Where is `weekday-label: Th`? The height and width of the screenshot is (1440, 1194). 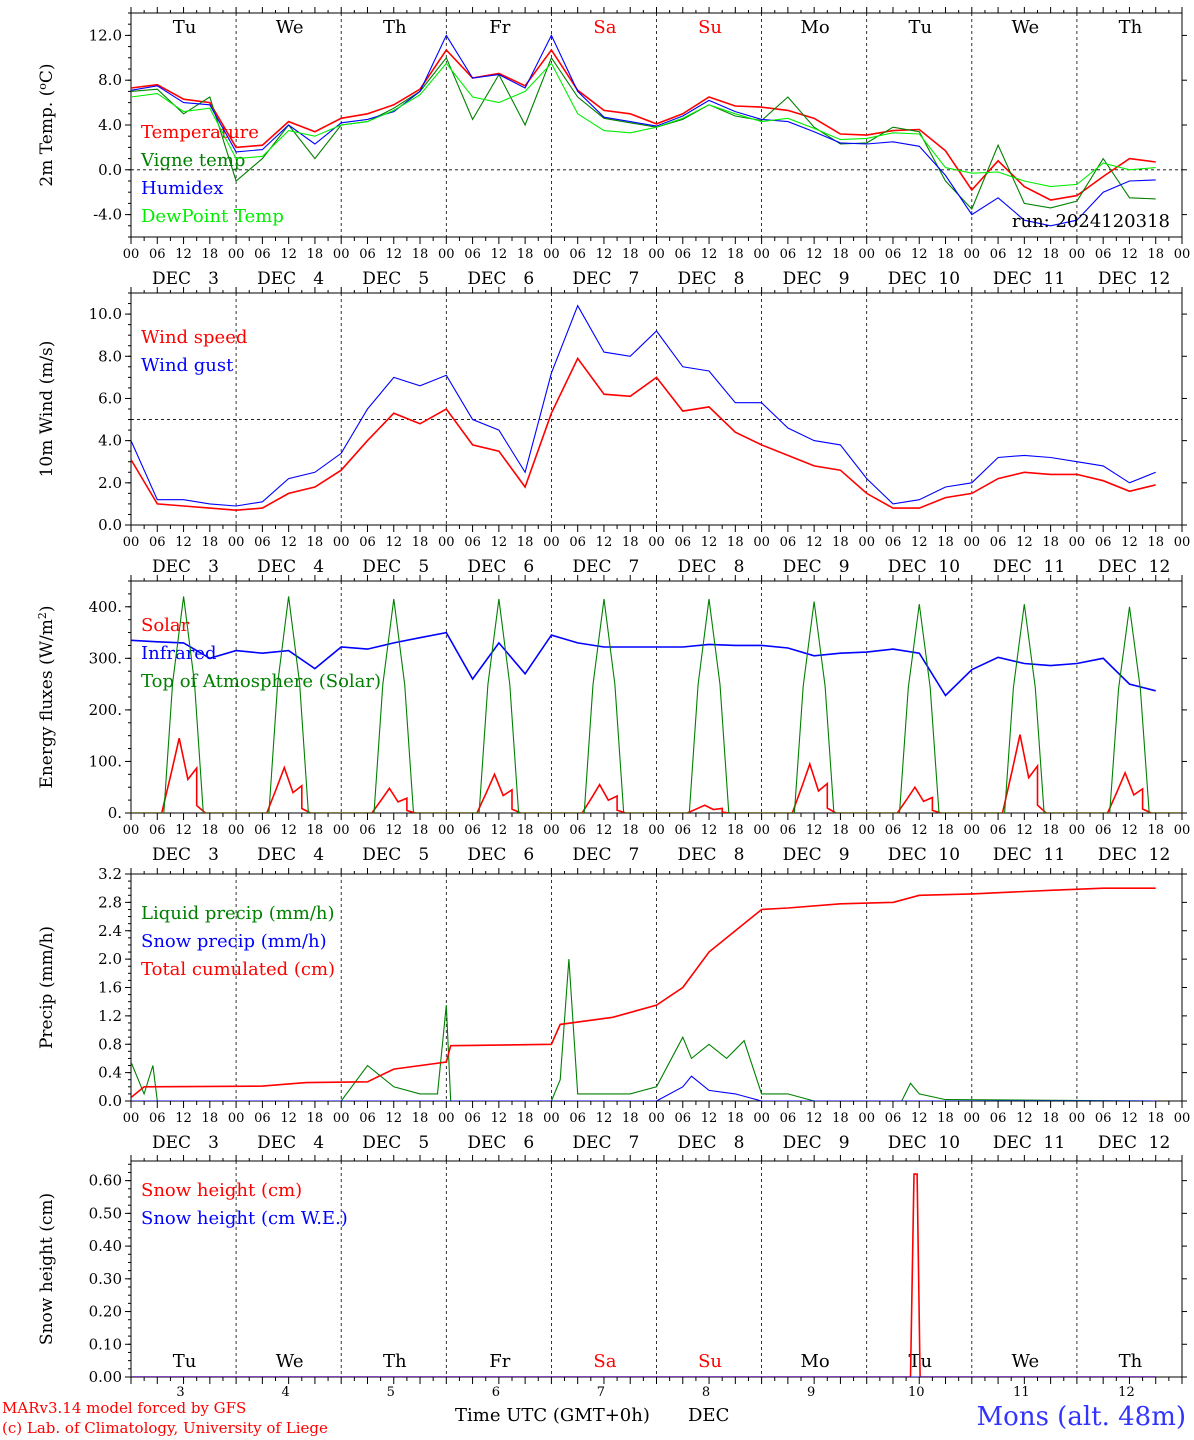
weekday-label: Th is located at coordinates (395, 1361).